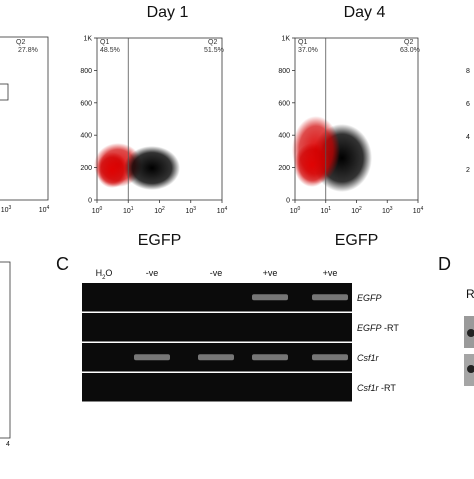 This screenshot has width=474, height=479. What do you see at coordinates (365, 12) in the screenshot?
I see `panel-title: Day 4` at bounding box center [365, 12].